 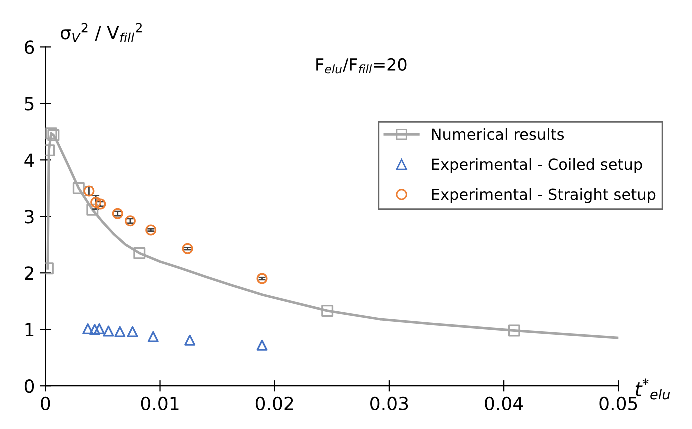 What do you see at coordinates (653, 389) in the screenshot?
I see `x-axis-title: t$^{*}$$_{elu}$` at bounding box center [653, 389].